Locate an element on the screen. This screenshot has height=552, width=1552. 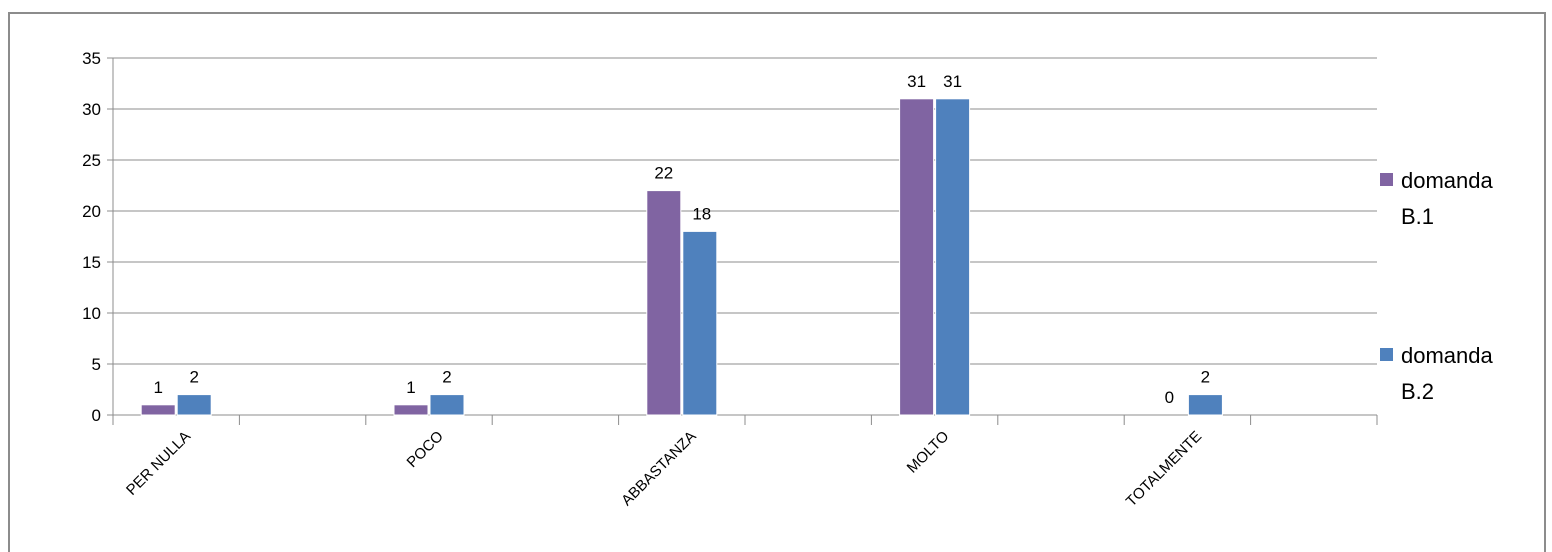
bar-2-per-nulla is located at coordinates (194, 405).